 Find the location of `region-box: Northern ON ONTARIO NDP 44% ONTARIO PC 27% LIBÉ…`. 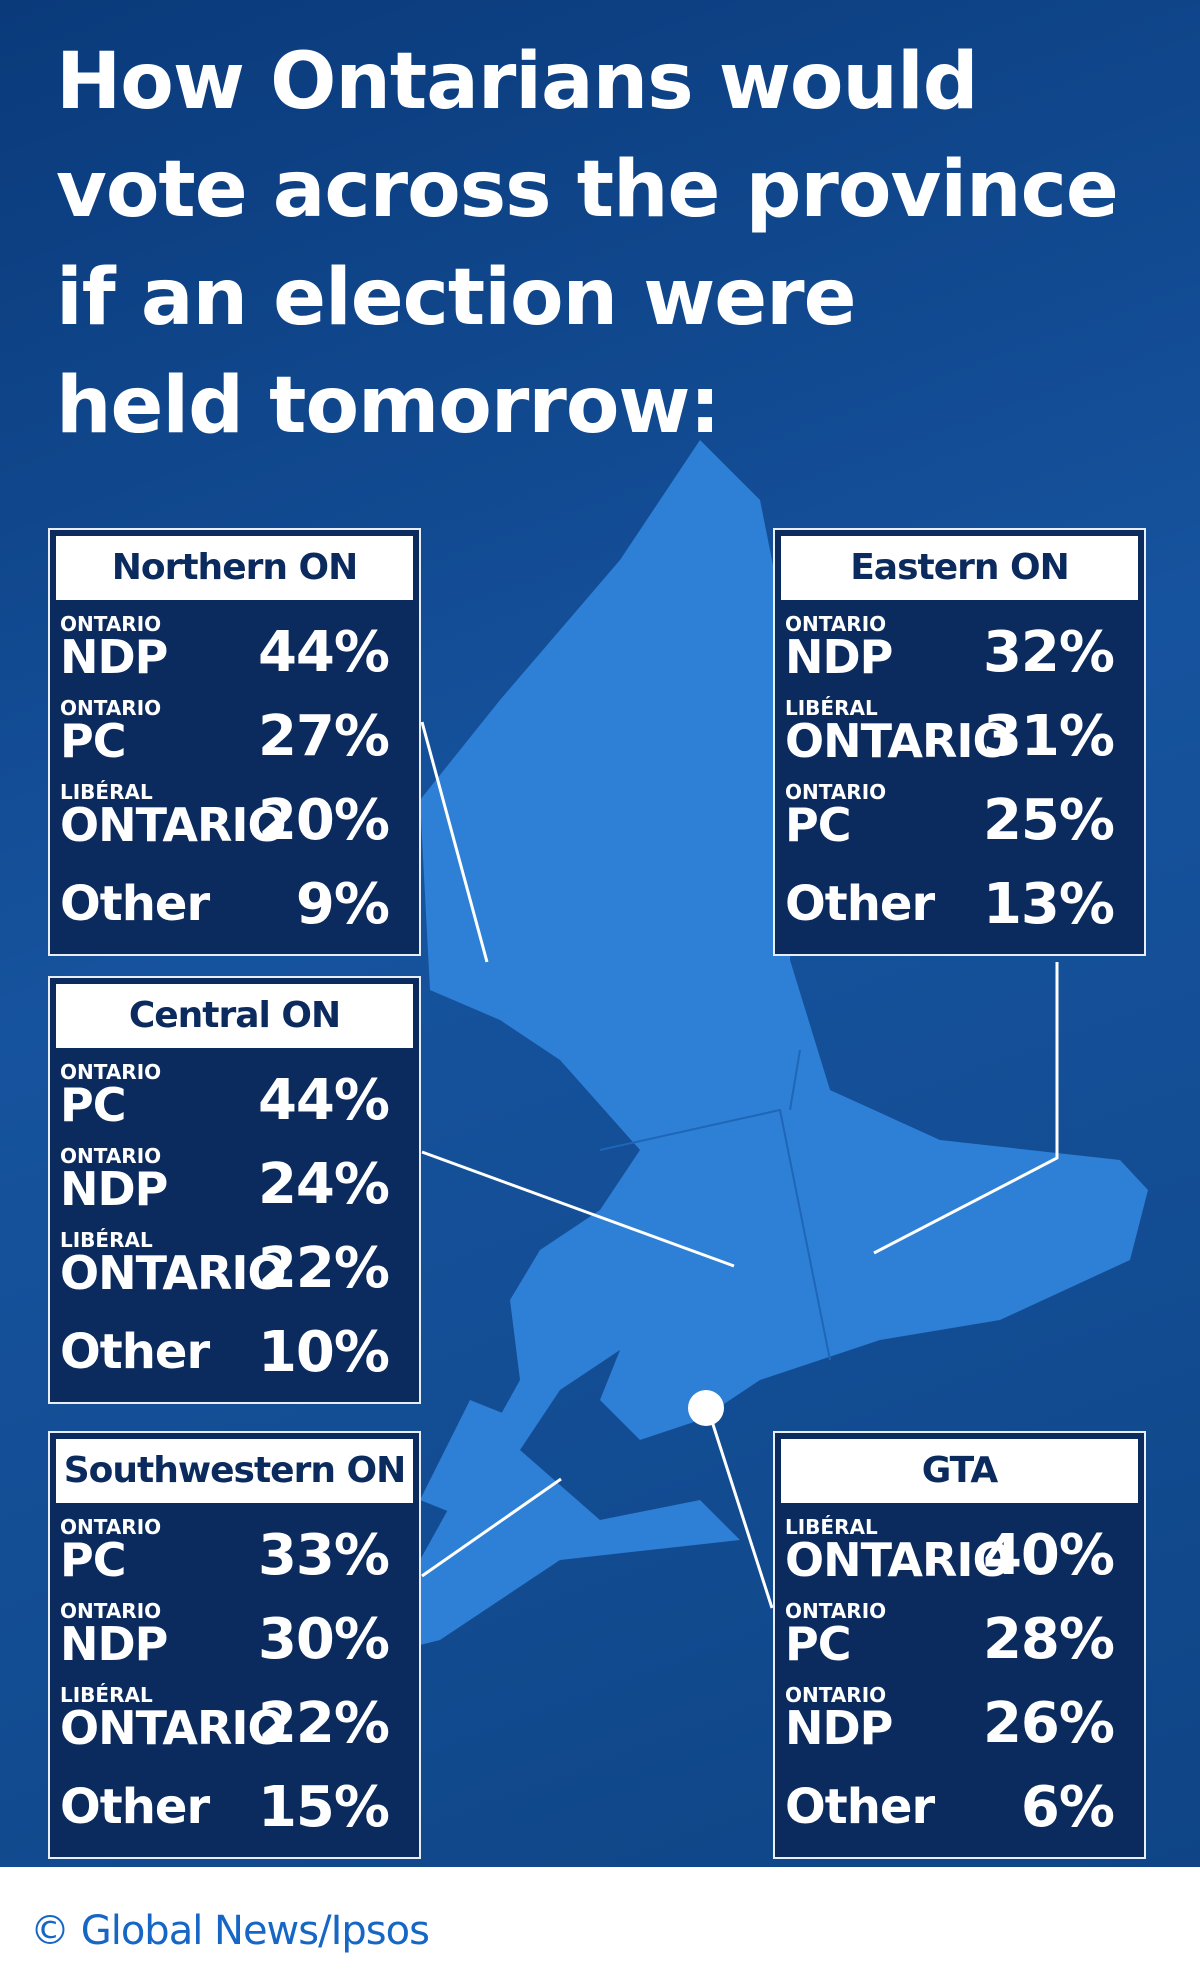

region-box: Northern ON ONTARIO NDP 44% ONTARIO PC 27% LIBÉ… is located at coordinates (234, 742).